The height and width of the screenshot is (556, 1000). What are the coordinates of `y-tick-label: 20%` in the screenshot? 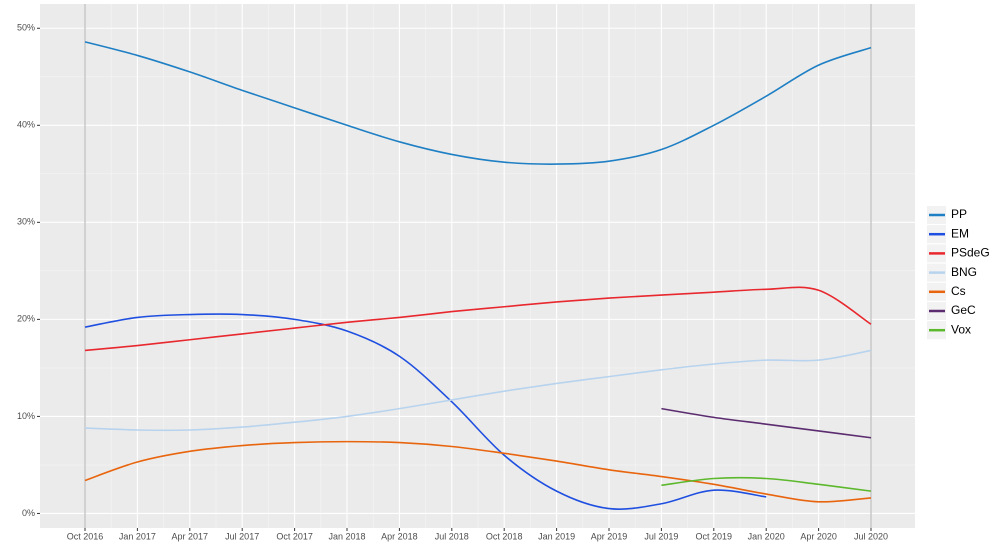 It's located at (26, 319).